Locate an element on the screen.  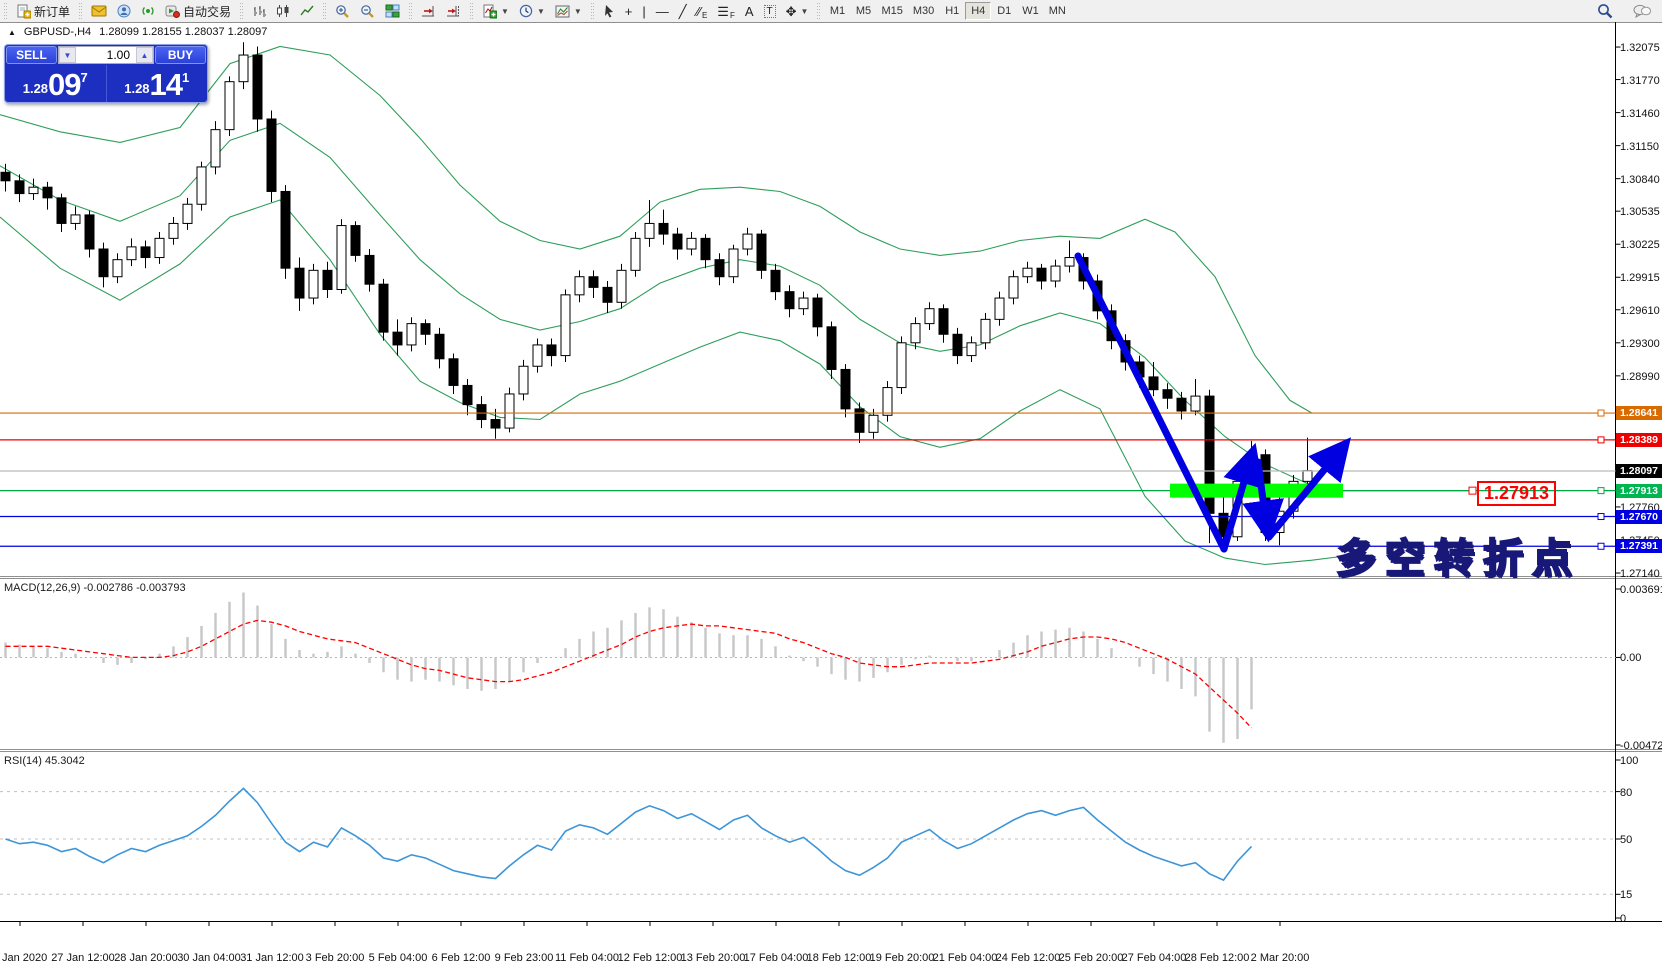
volume-input: 1.00 is located at coordinates (118, 55).